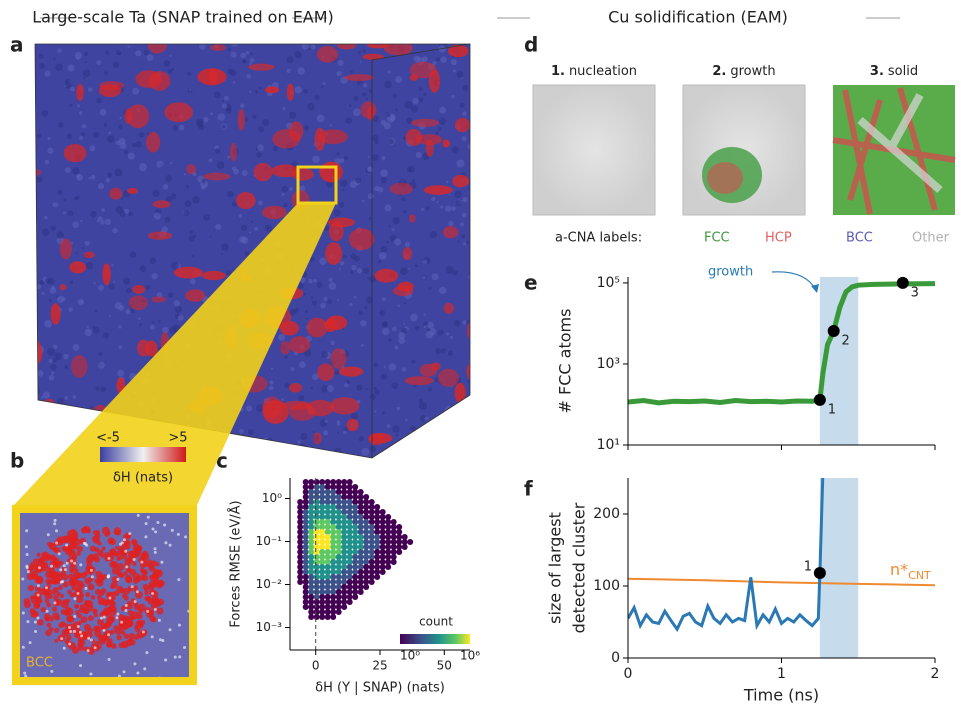 This screenshot has width=961, height=714. What do you see at coordinates (222, 461) in the screenshot?
I see `panel-letter: c` at bounding box center [222, 461].